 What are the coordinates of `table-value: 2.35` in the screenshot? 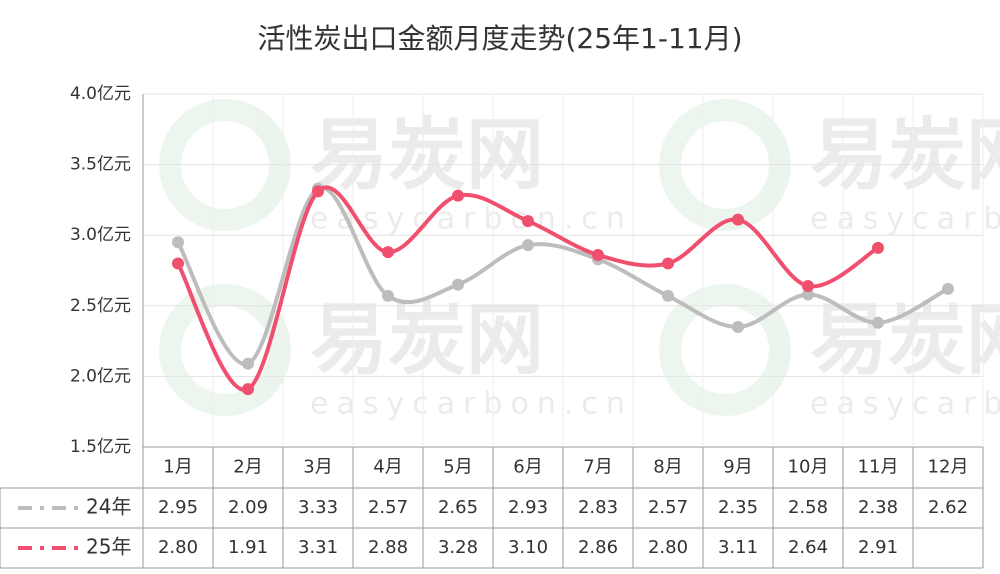 It's located at (738, 507).